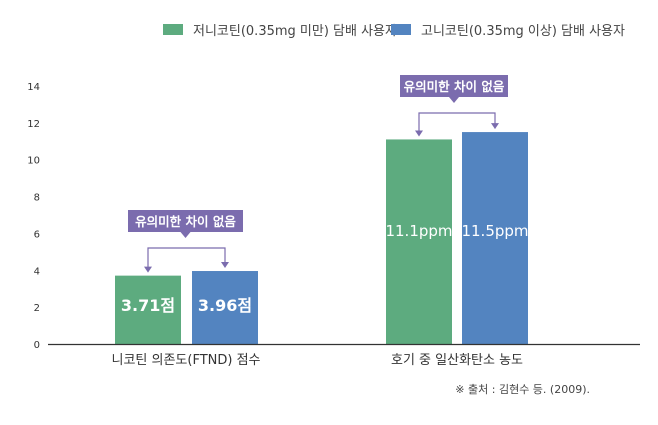 The image size is (658, 425). What do you see at coordinates (37, 234) in the screenshot?
I see `y-tick-label: 6` at bounding box center [37, 234].